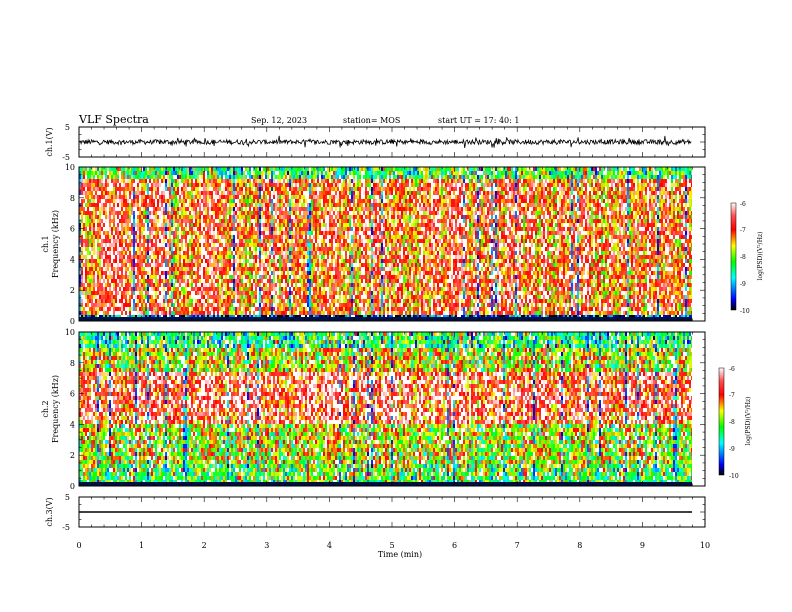  I want to click on date-label: Sep. 12, 2023, so click(279, 120).